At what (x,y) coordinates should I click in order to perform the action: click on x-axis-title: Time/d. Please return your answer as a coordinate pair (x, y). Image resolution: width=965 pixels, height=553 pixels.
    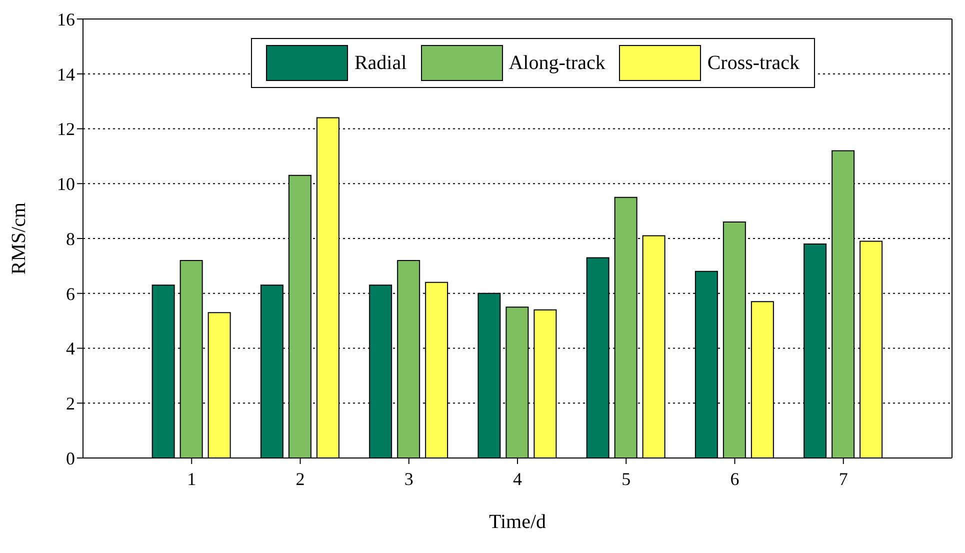
    Looking at the image, I should click on (517, 522).